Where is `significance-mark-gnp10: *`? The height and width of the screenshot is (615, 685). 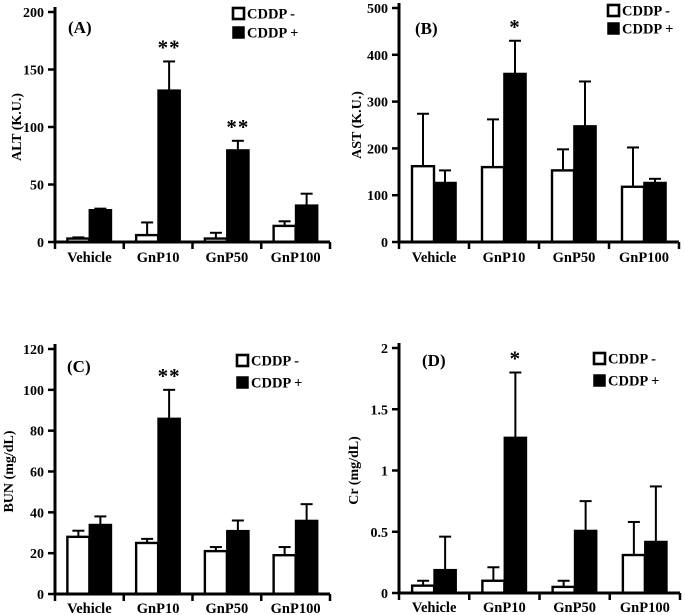 significance-mark-gnp10: * is located at coordinates (515, 27).